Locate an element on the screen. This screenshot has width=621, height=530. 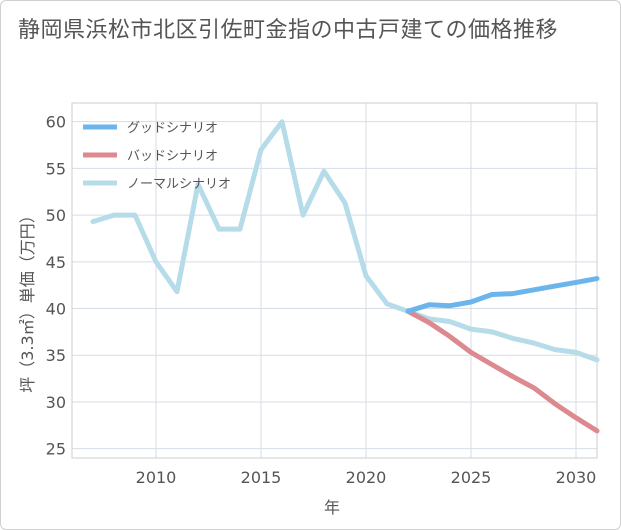
y-tick-label: 30 is located at coordinates (56, 402).